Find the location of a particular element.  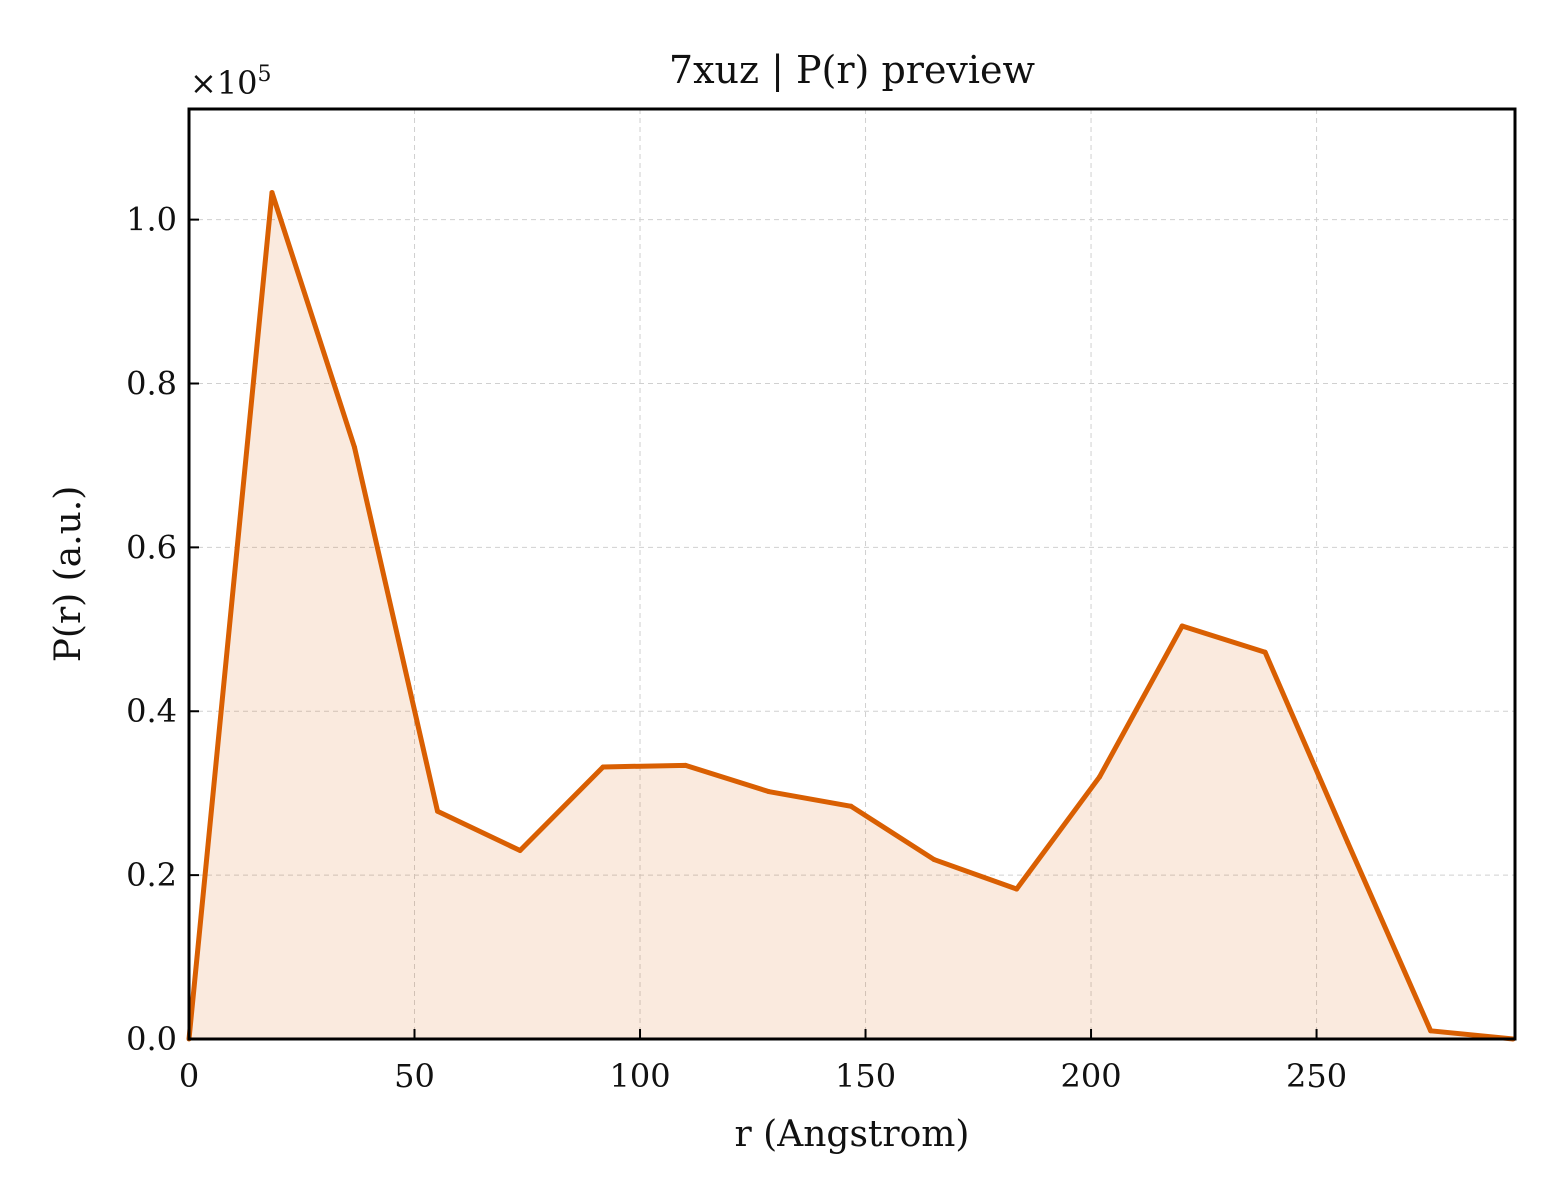

y-axis-multiplier-base: ×10 is located at coordinates (224, 83).